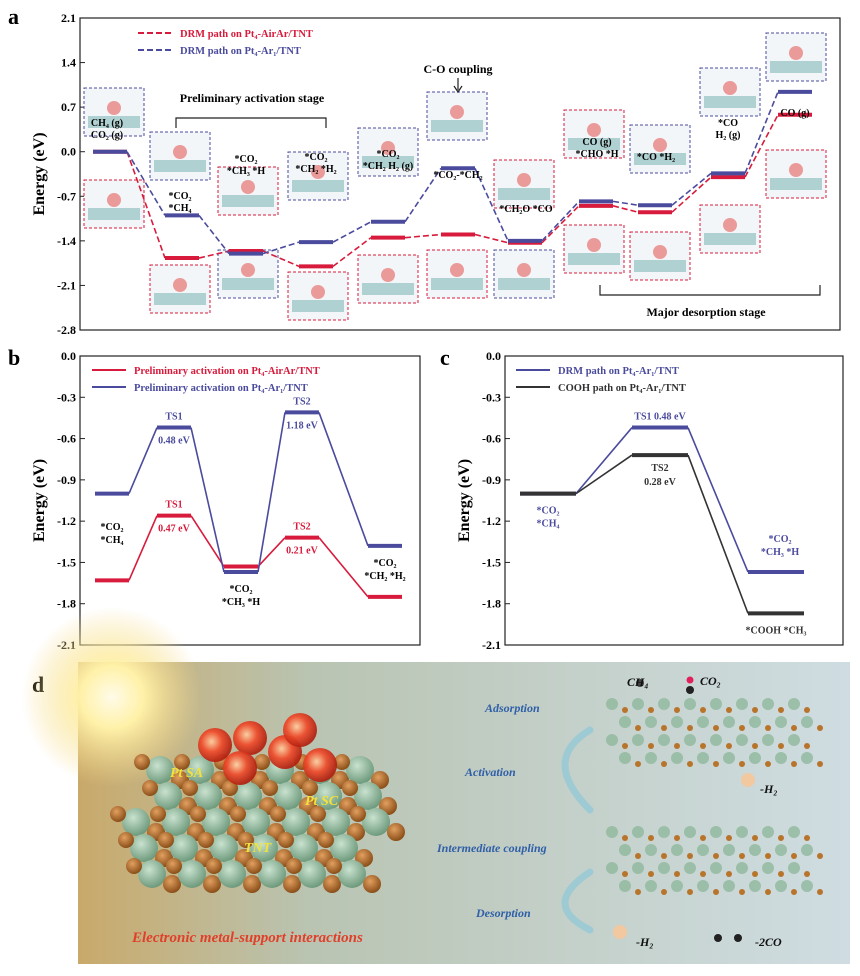 This screenshot has width=860, height=976. Describe the element at coordinates (780, 539) in the screenshot. I see `c-end-label-1: *CO₂` at that location.